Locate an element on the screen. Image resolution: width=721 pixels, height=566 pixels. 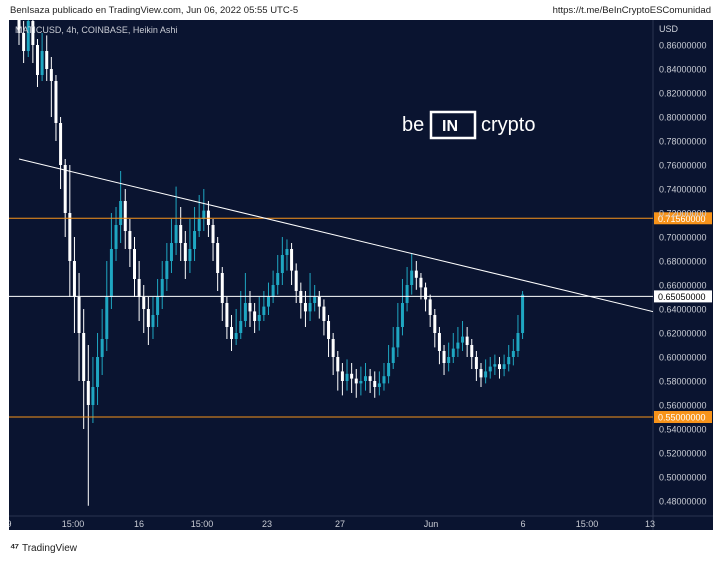
y-tick-label: 0.48000000 is located at coordinates (683, 502).